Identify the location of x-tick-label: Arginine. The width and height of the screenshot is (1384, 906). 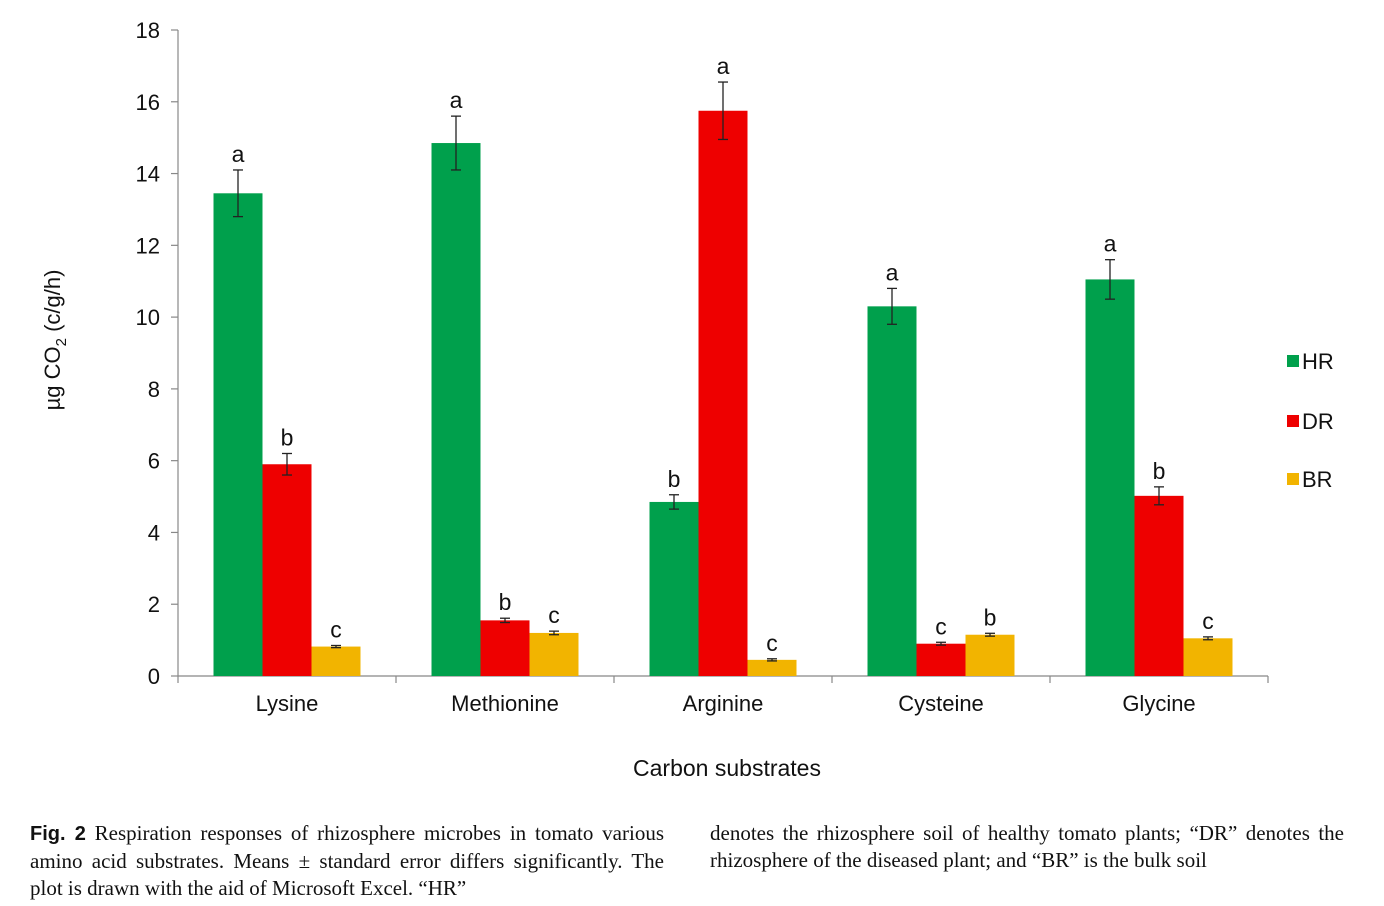
(723, 703).